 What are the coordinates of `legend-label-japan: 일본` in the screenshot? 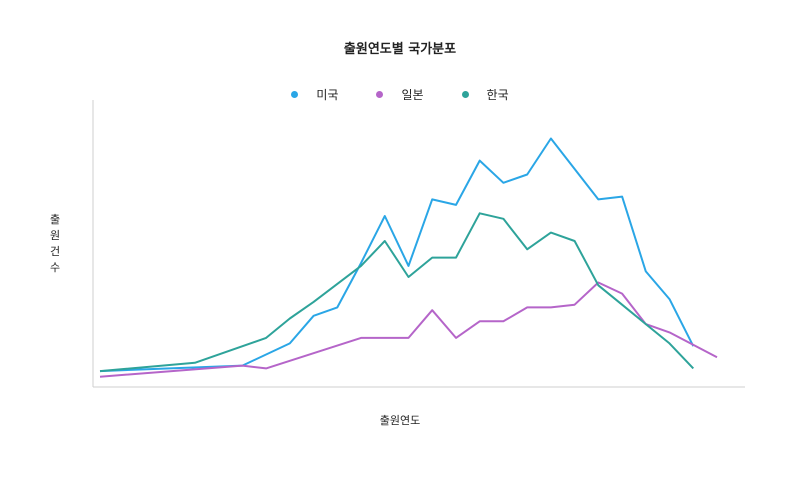 It's located at (412, 95).